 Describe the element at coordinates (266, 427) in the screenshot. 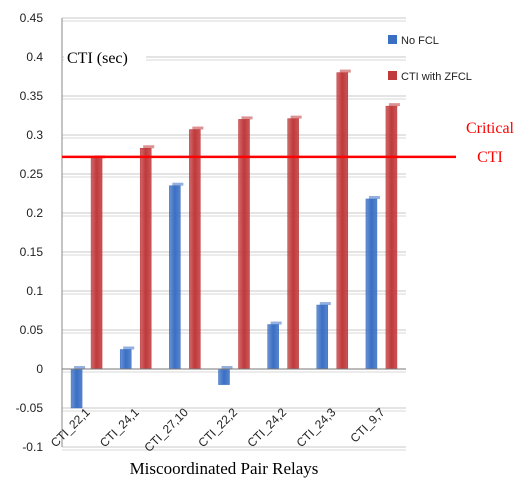

I see `x-tick-label: CTI_24,2` at that location.